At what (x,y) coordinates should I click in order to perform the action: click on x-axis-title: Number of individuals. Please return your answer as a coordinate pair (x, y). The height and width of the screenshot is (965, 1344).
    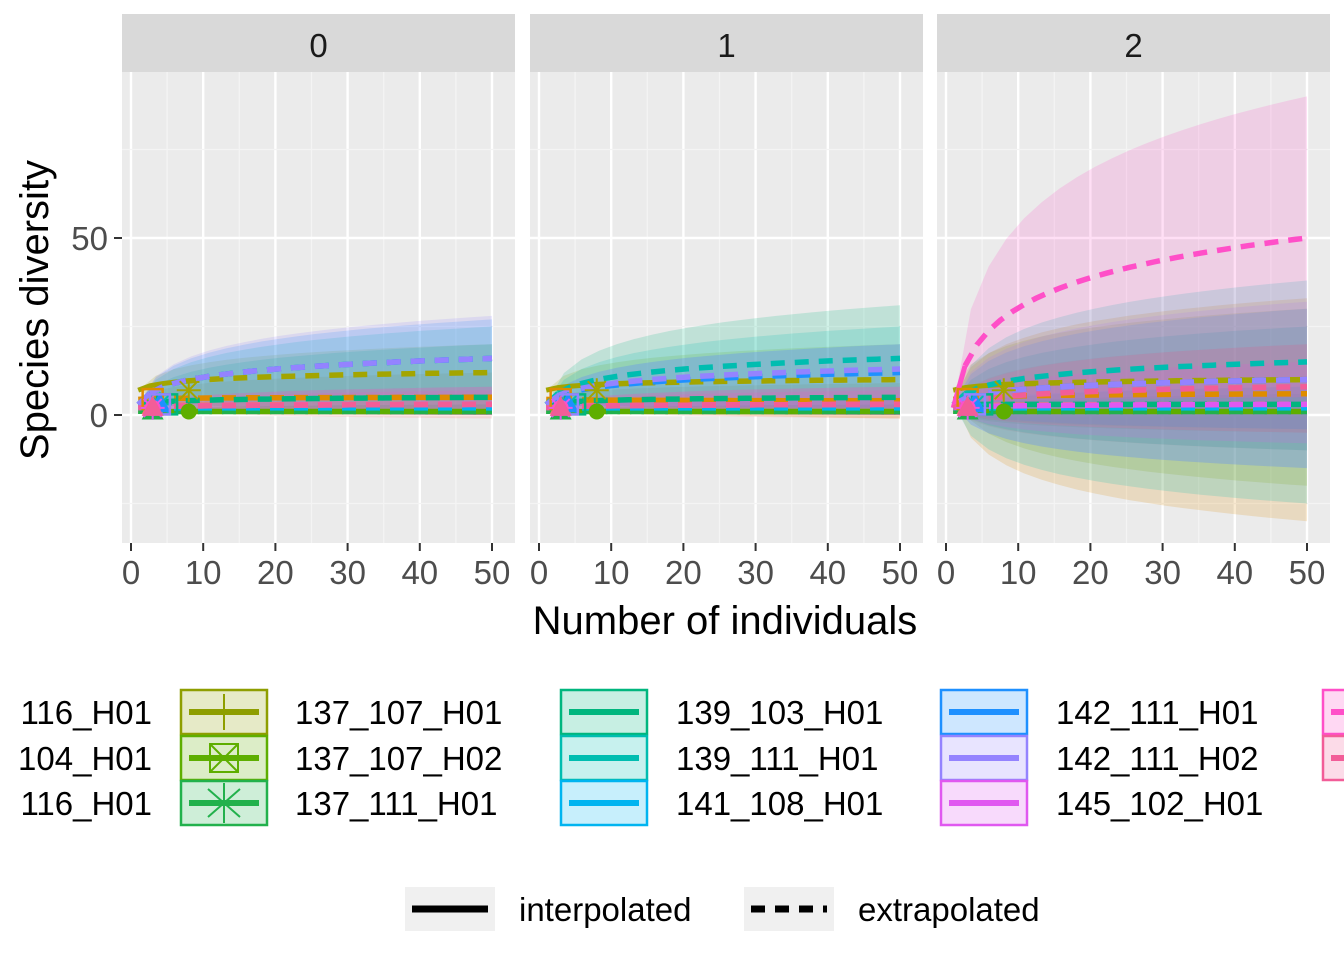
    Looking at the image, I should click on (725, 621).